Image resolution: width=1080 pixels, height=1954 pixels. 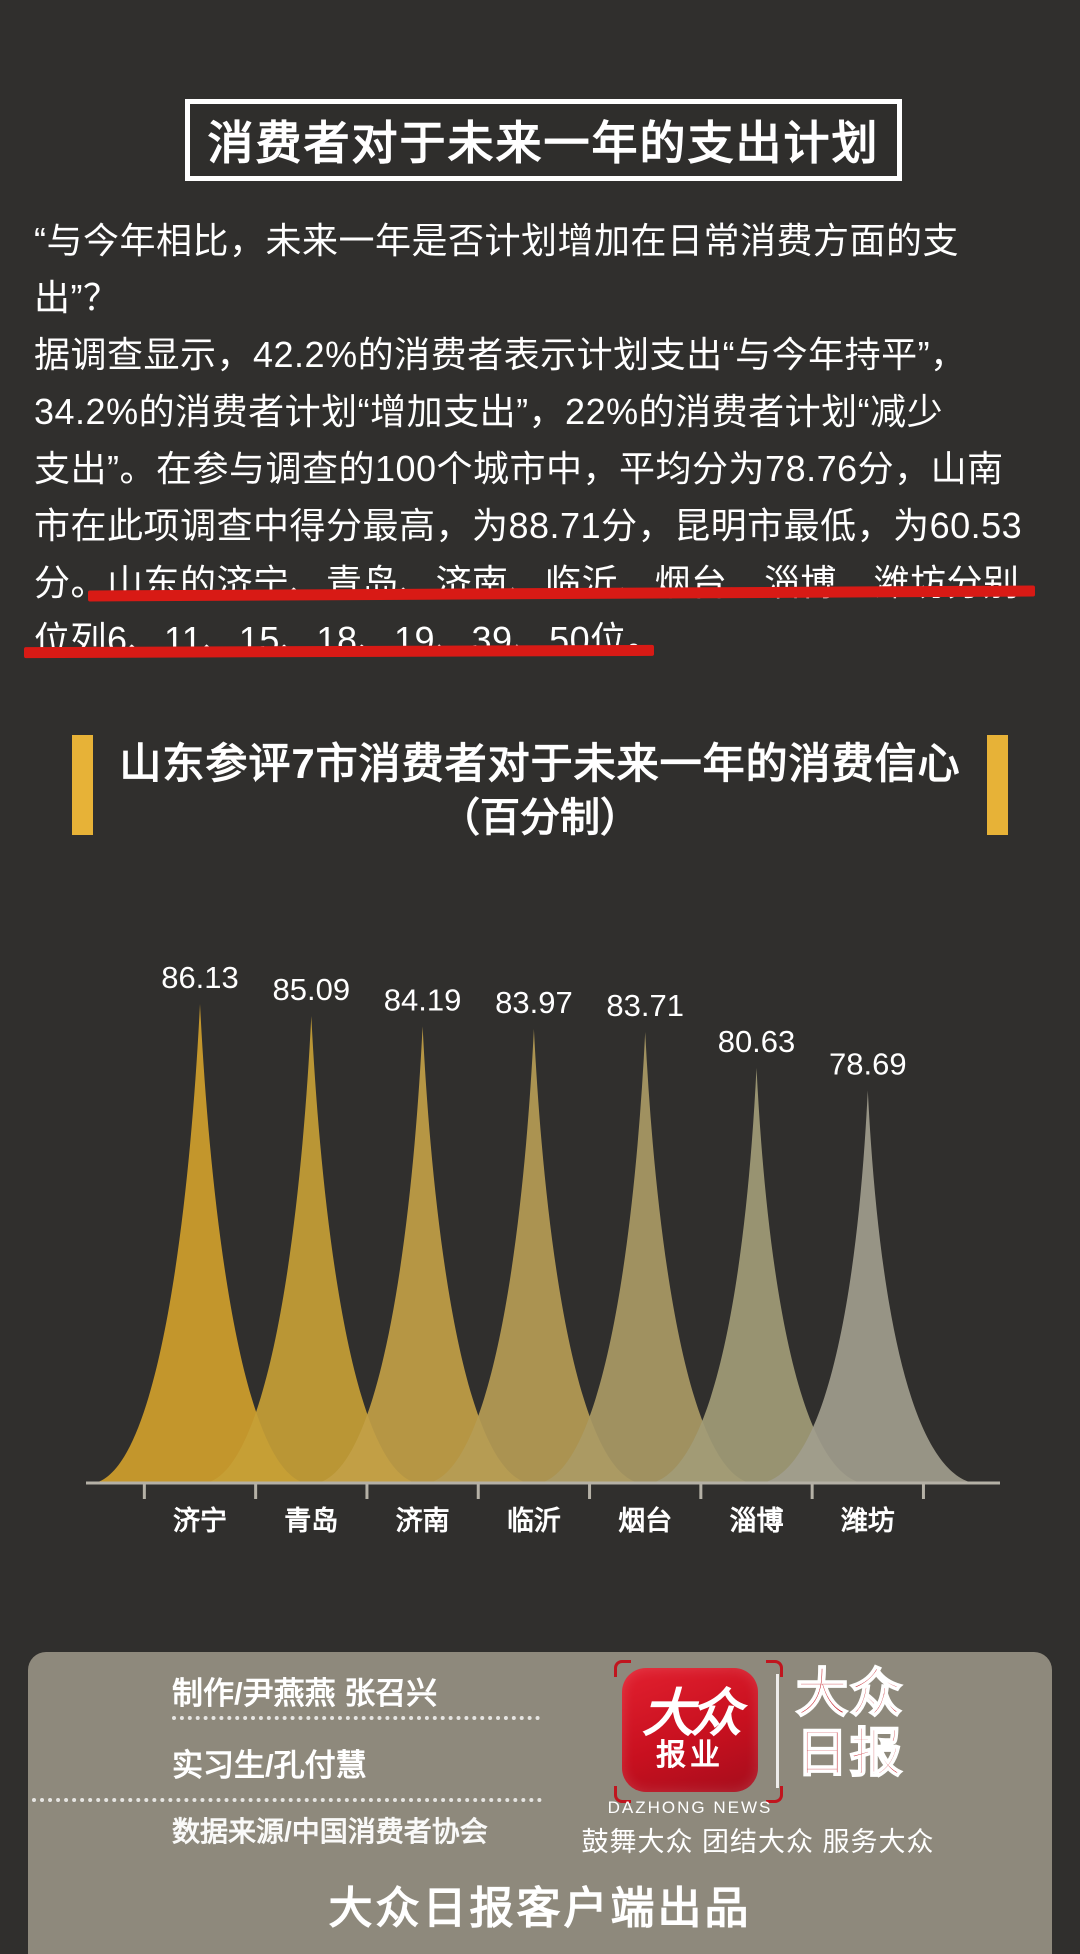 I want to click on chart-city-label: 烟台, so click(x=645, y=1520).